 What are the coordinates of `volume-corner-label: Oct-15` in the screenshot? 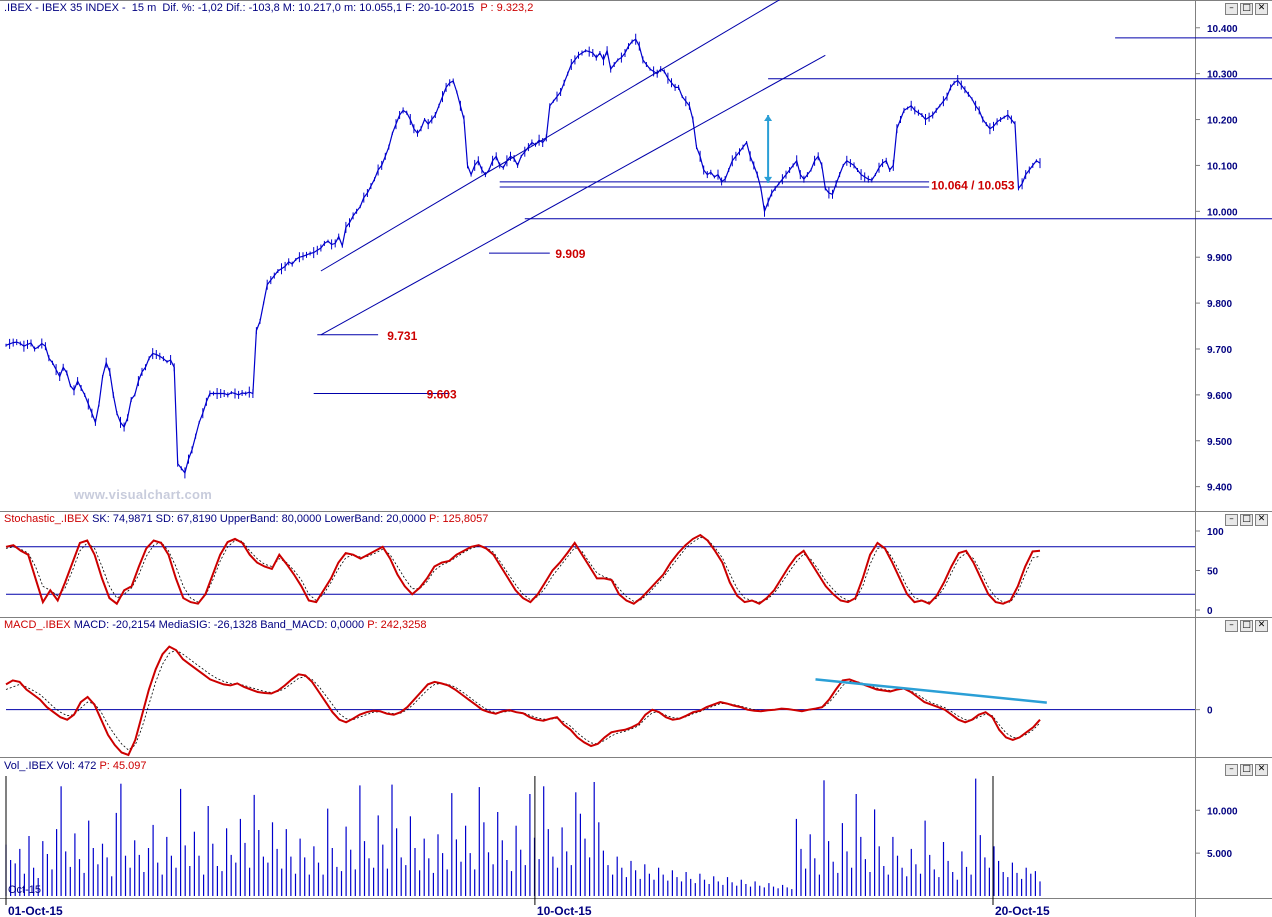 It's located at (24, 890).